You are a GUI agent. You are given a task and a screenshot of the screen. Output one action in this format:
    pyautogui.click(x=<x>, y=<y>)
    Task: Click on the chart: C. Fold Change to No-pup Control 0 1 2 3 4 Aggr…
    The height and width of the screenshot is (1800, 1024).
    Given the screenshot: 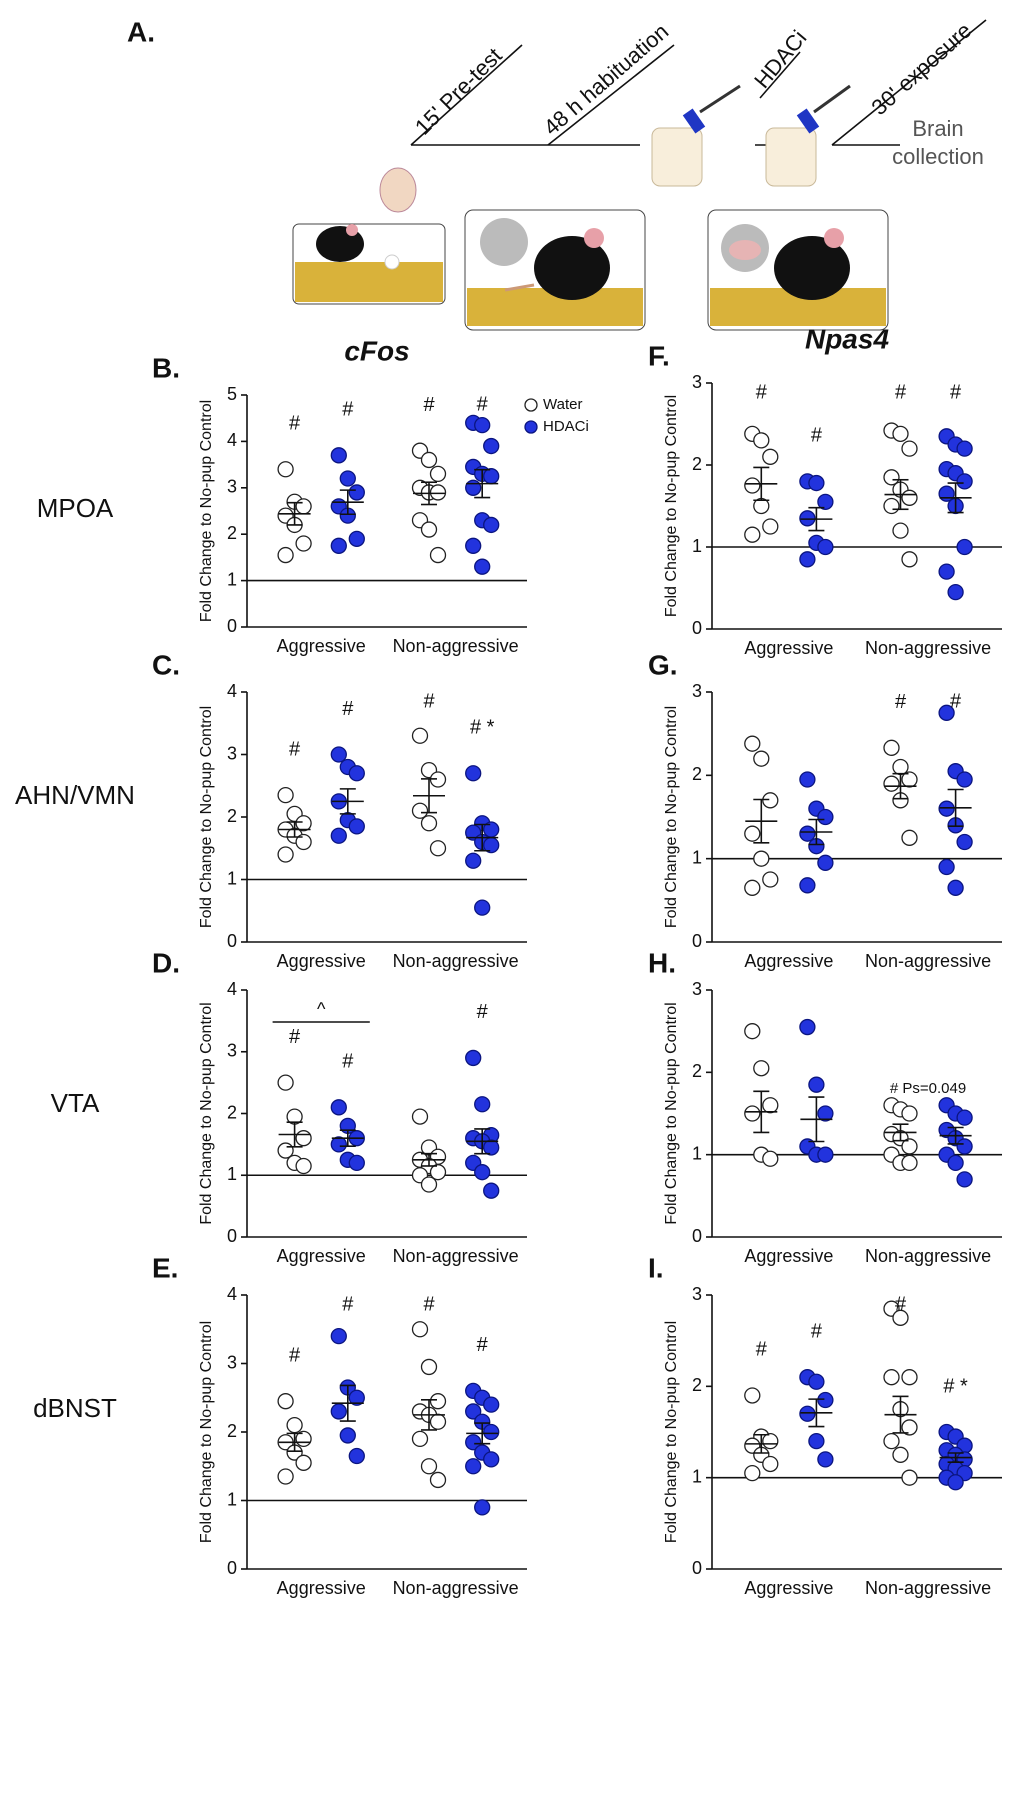 What is the action you would take?
    pyautogui.click(x=339, y=810)
    